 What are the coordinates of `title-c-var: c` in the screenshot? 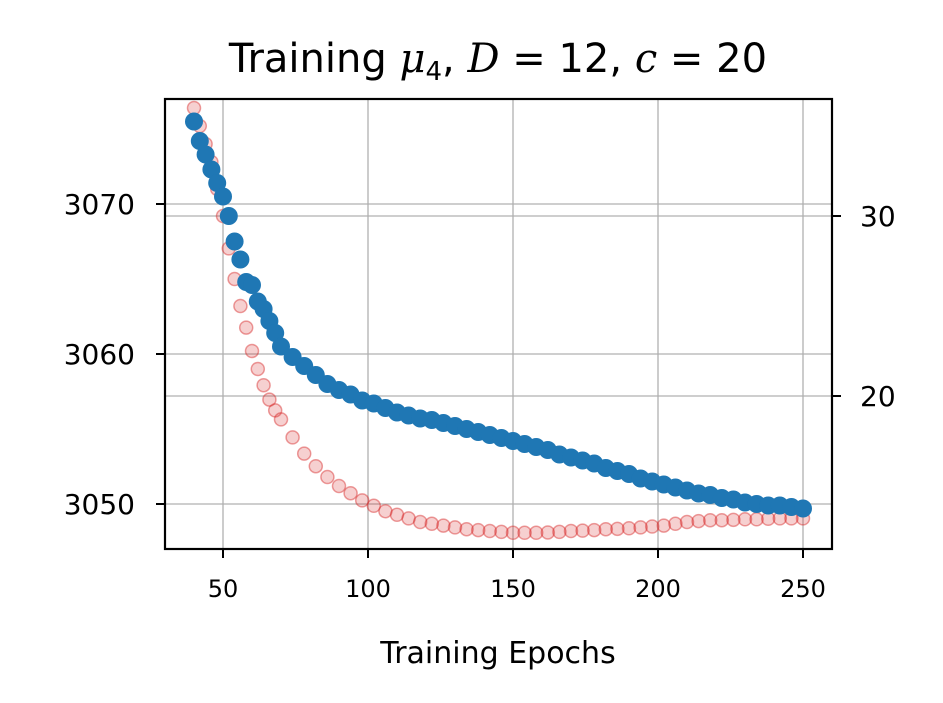 It's located at (646, 59).